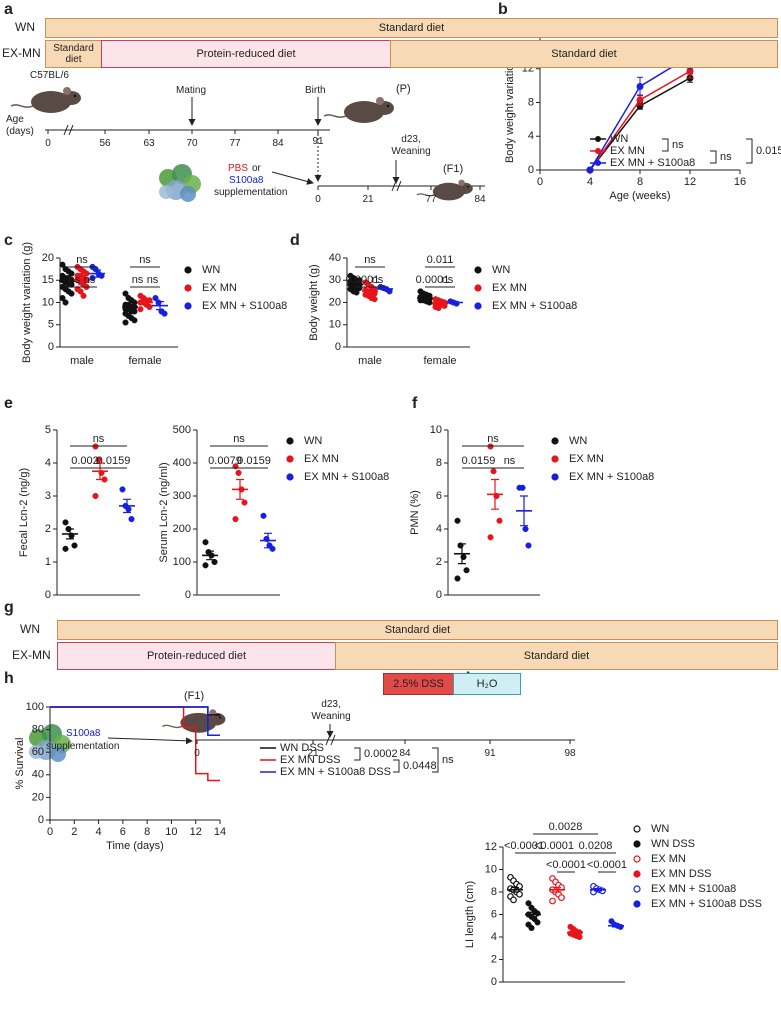  What do you see at coordinates (570, 753) in the screenshot?
I see `tick-label: 98` at bounding box center [570, 753].